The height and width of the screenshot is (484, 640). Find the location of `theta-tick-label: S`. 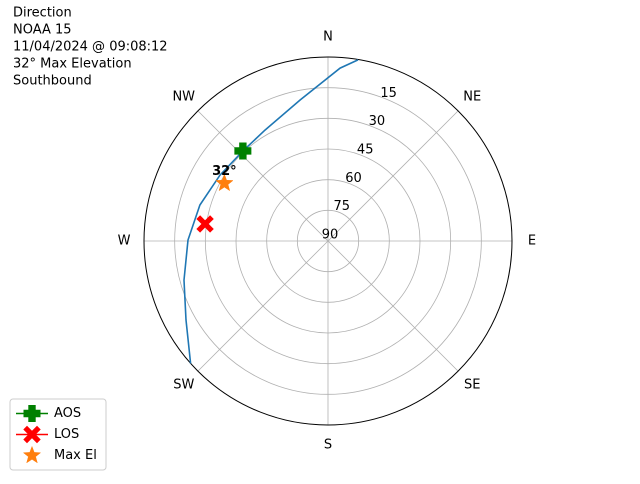

theta-tick-label: S is located at coordinates (328, 445).